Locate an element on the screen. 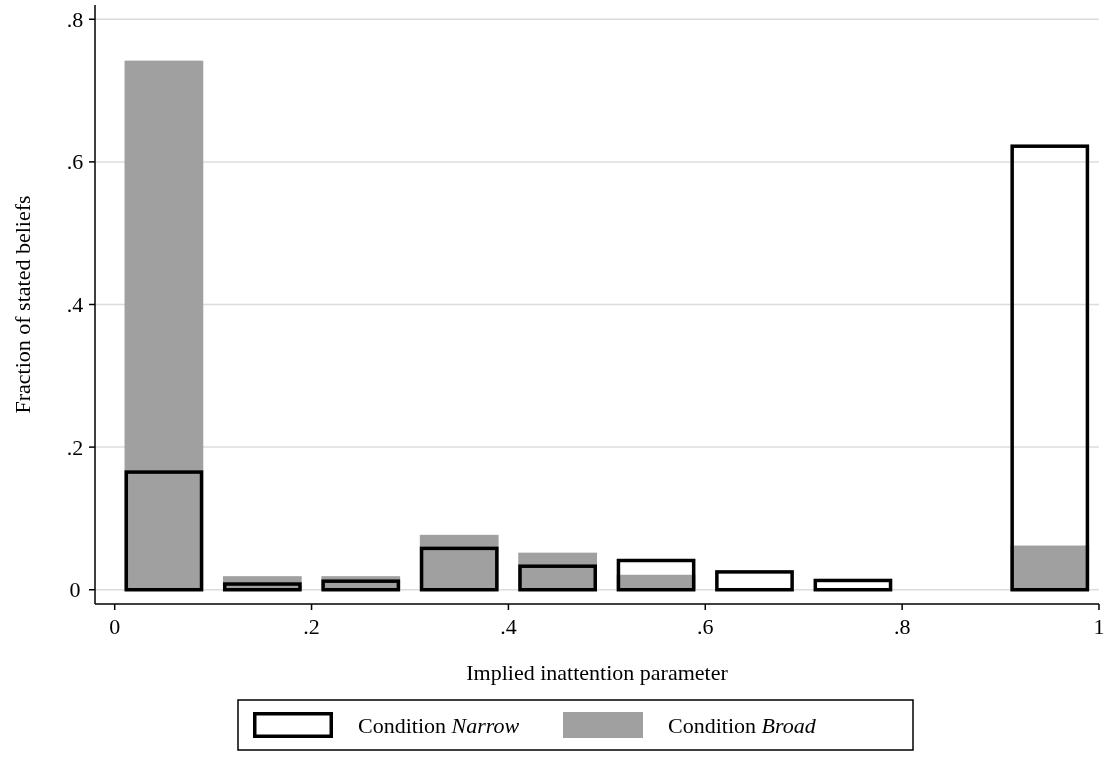 The width and height of the screenshot is (1112, 784). y-axis-title: Fraction of stated beliefs is located at coordinates (22, 304).